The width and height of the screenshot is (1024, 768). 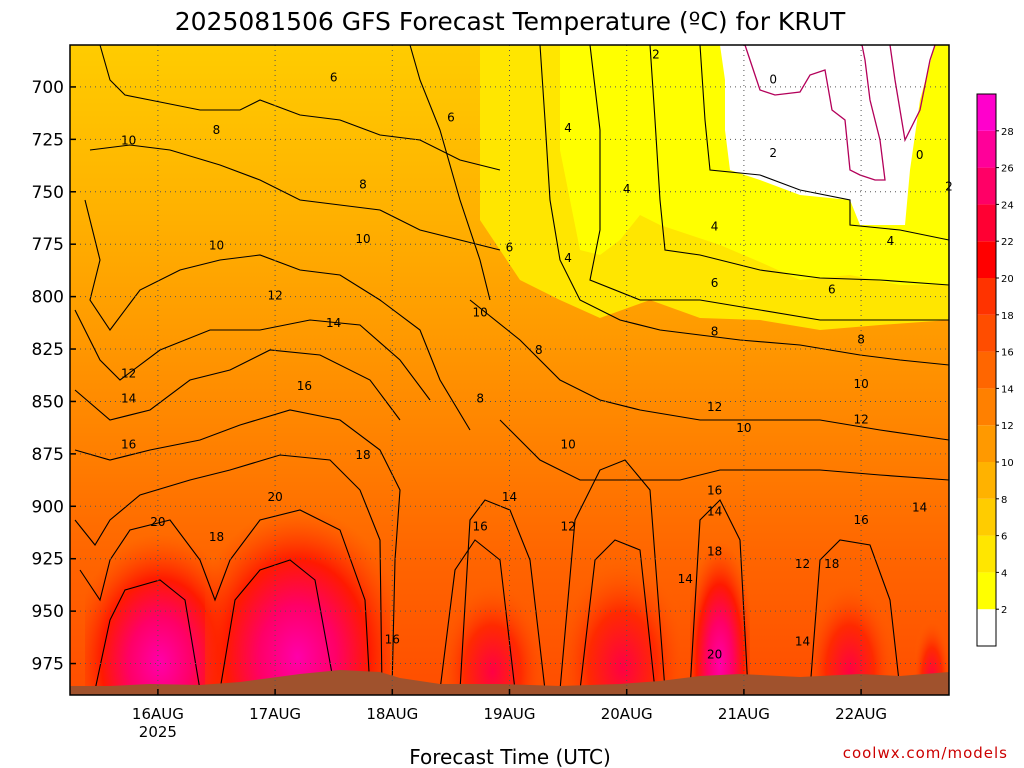 I want to click on y-tick-label-875: 875, so click(x=48, y=455).